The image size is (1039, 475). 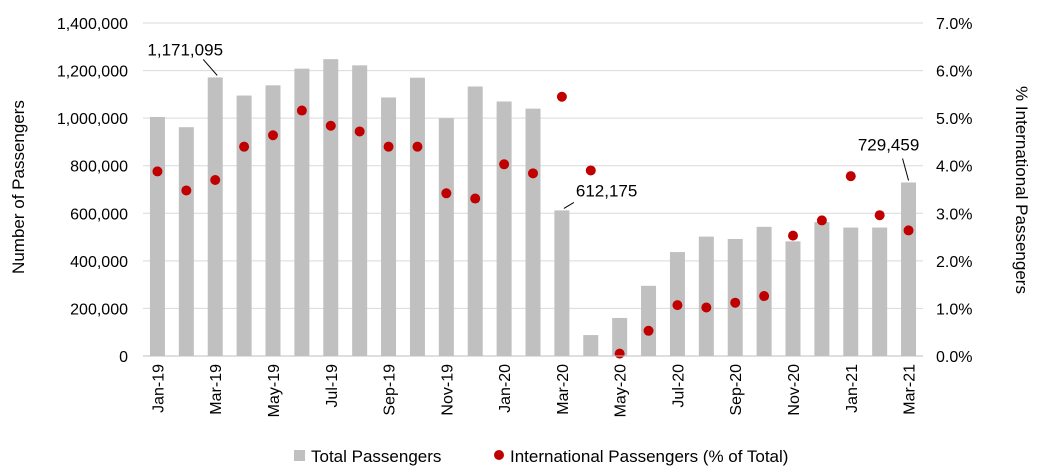 What do you see at coordinates (99, 167) in the screenshot?
I see `left-tick-label: 800,000` at bounding box center [99, 167].